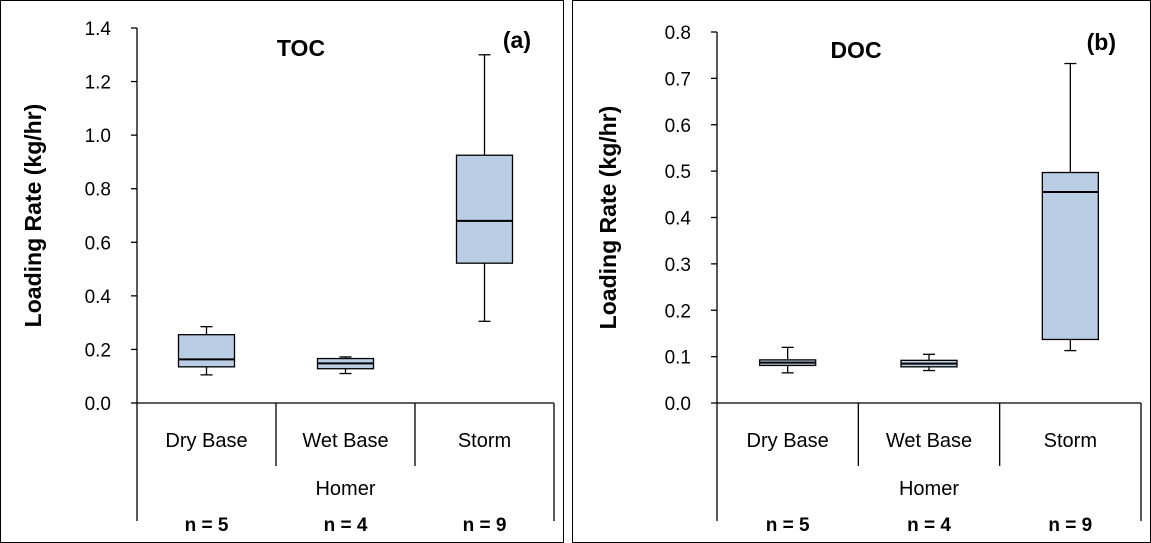 The width and height of the screenshot is (1151, 543). I want to click on y-tick-label: 0.3, so click(678, 265).